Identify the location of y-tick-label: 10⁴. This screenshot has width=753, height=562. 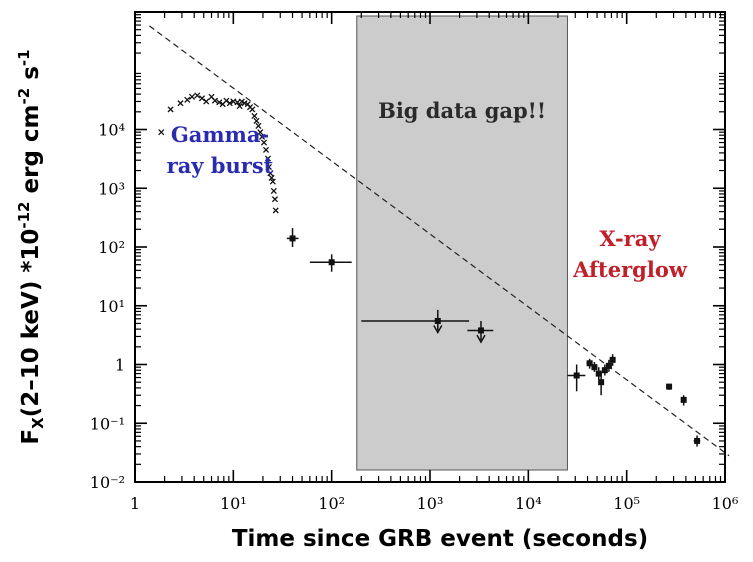
(111, 130).